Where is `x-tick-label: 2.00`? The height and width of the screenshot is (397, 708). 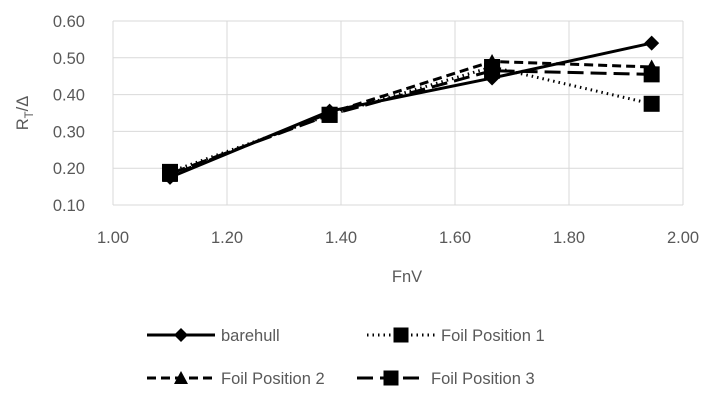 x-tick-label: 2.00 is located at coordinates (683, 238).